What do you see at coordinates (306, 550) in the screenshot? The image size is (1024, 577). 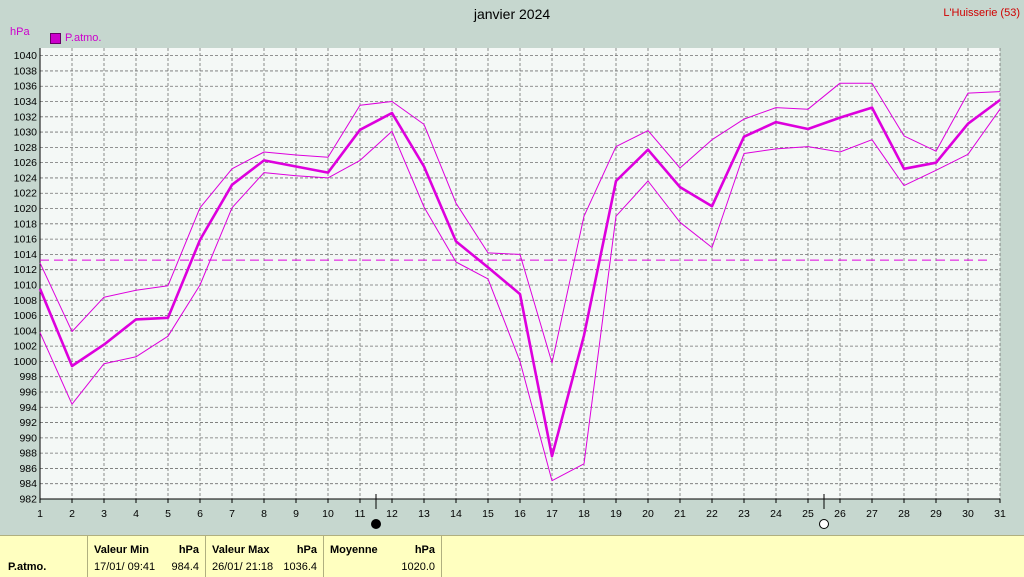 I see `max-unit: hPa` at bounding box center [306, 550].